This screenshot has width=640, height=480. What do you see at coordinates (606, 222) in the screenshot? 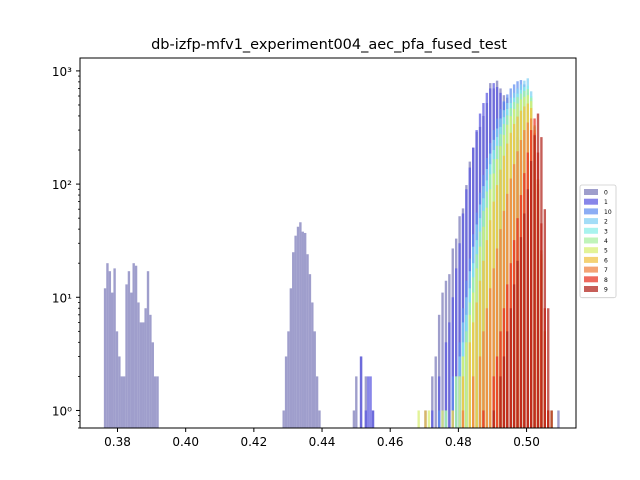
I see `legend-label-2: 2` at bounding box center [606, 222].